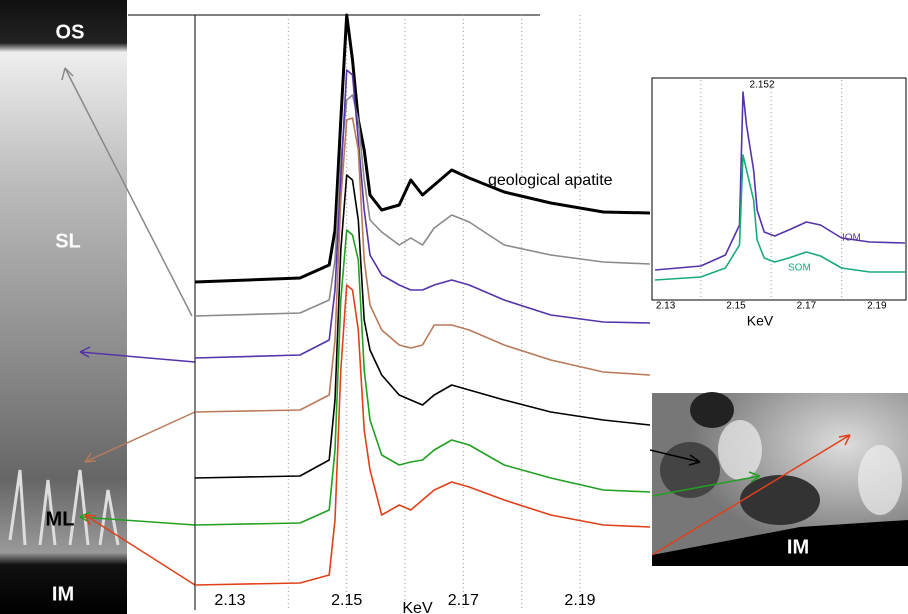 This screenshot has height=614, width=908. What do you see at coordinates (550, 180) in the screenshot?
I see `series-label: geological apatite` at bounding box center [550, 180].